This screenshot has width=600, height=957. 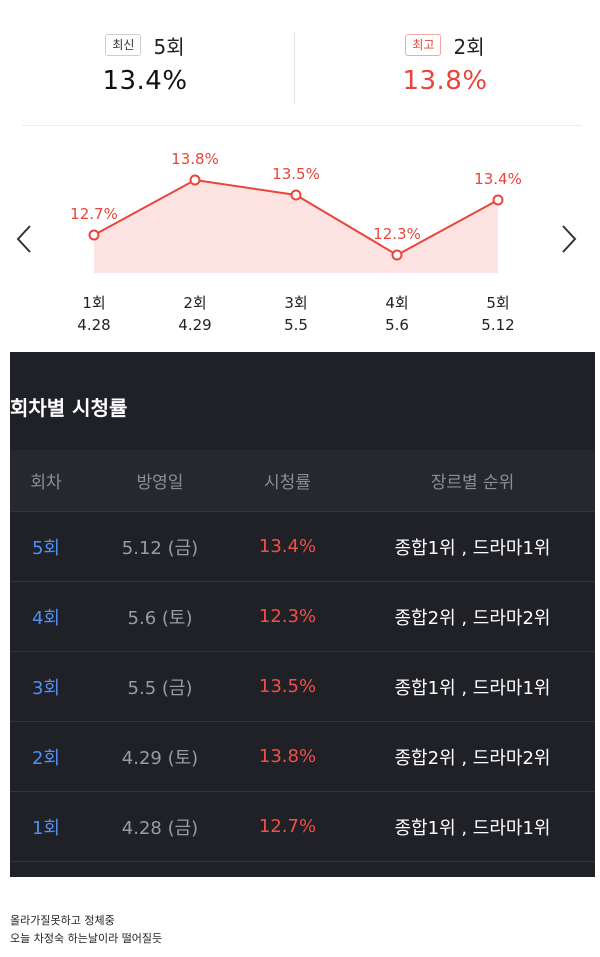 I want to click on chart-data-label: 12.3%, so click(x=397, y=234).